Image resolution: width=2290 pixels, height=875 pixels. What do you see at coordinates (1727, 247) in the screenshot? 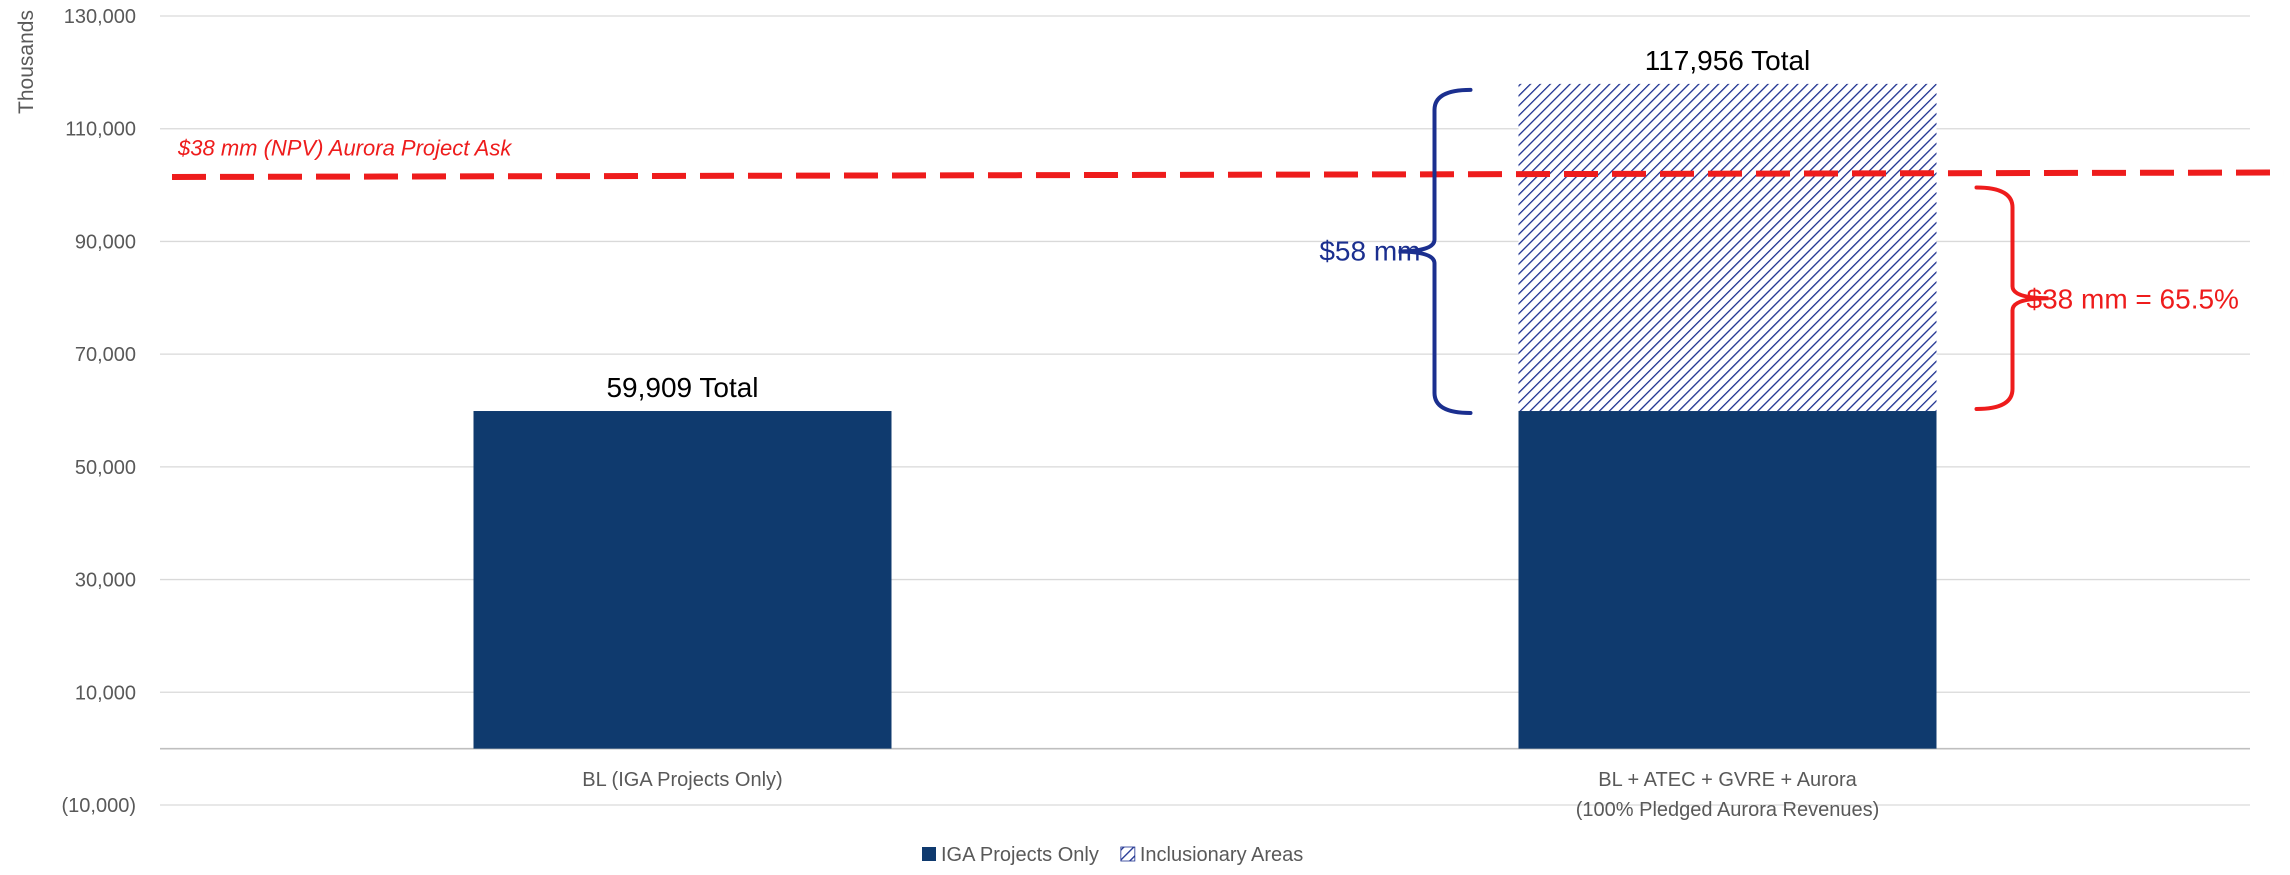
I see `bar-inclusionary-areas` at bounding box center [1727, 247].